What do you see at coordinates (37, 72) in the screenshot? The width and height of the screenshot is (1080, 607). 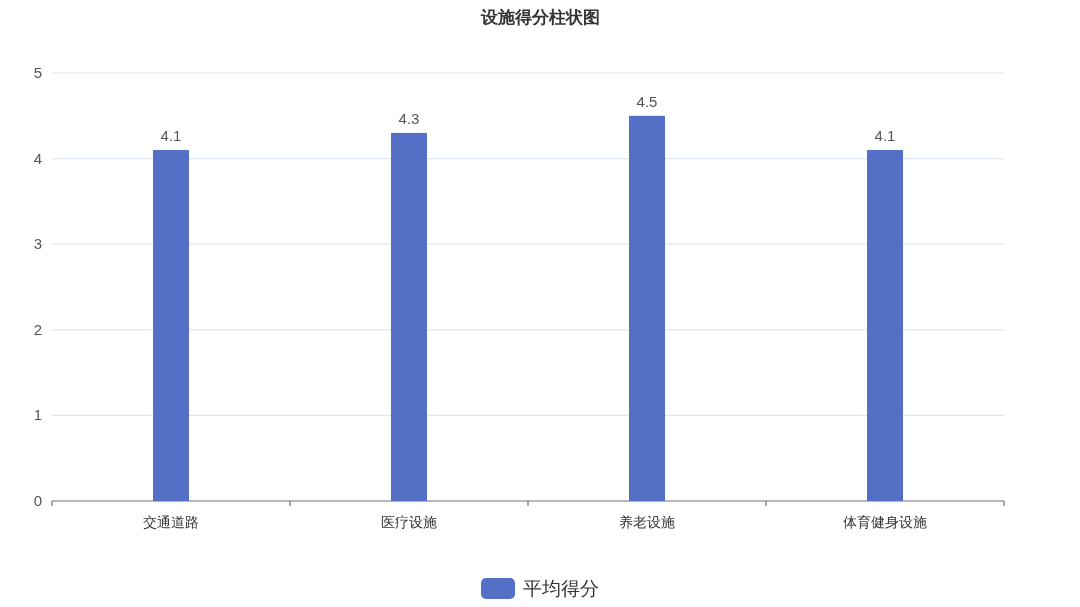 I see `y-tick-label: 5` at bounding box center [37, 72].